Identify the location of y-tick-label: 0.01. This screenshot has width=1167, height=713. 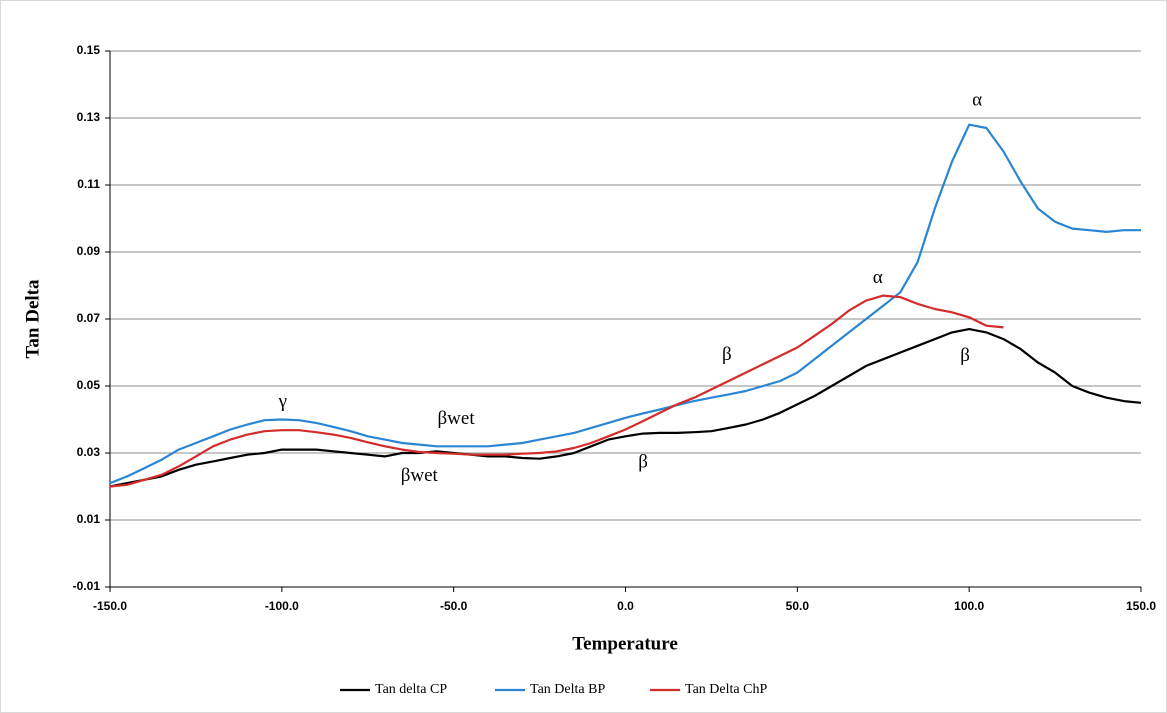
(89, 519).